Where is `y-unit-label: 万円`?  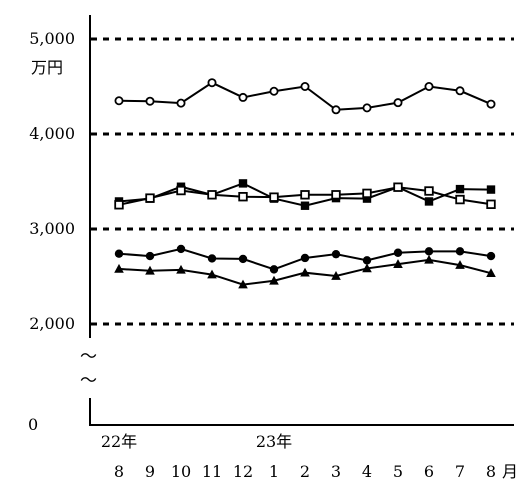 y-unit-label: 万円 is located at coordinates (47, 67).